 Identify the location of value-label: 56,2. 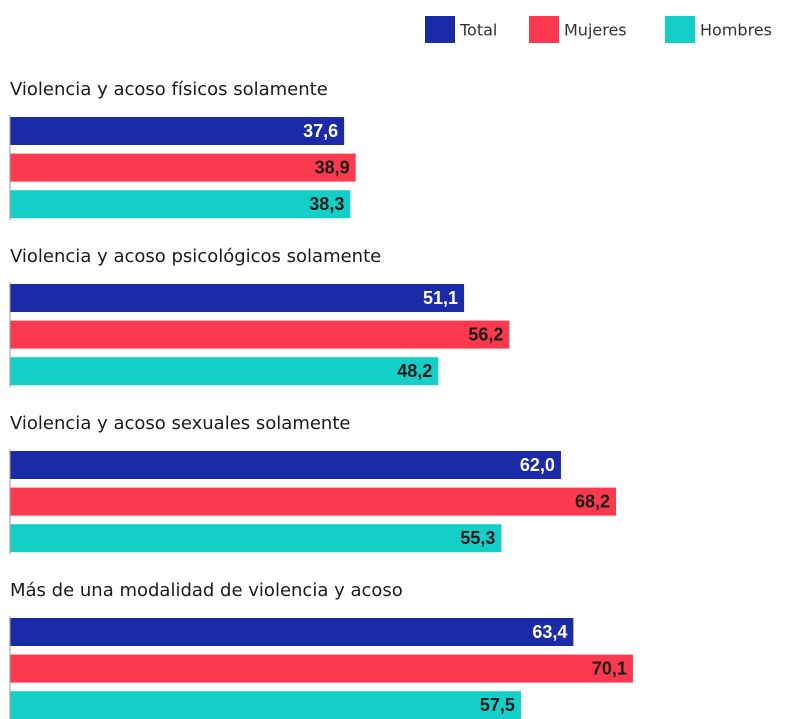
(485, 334).